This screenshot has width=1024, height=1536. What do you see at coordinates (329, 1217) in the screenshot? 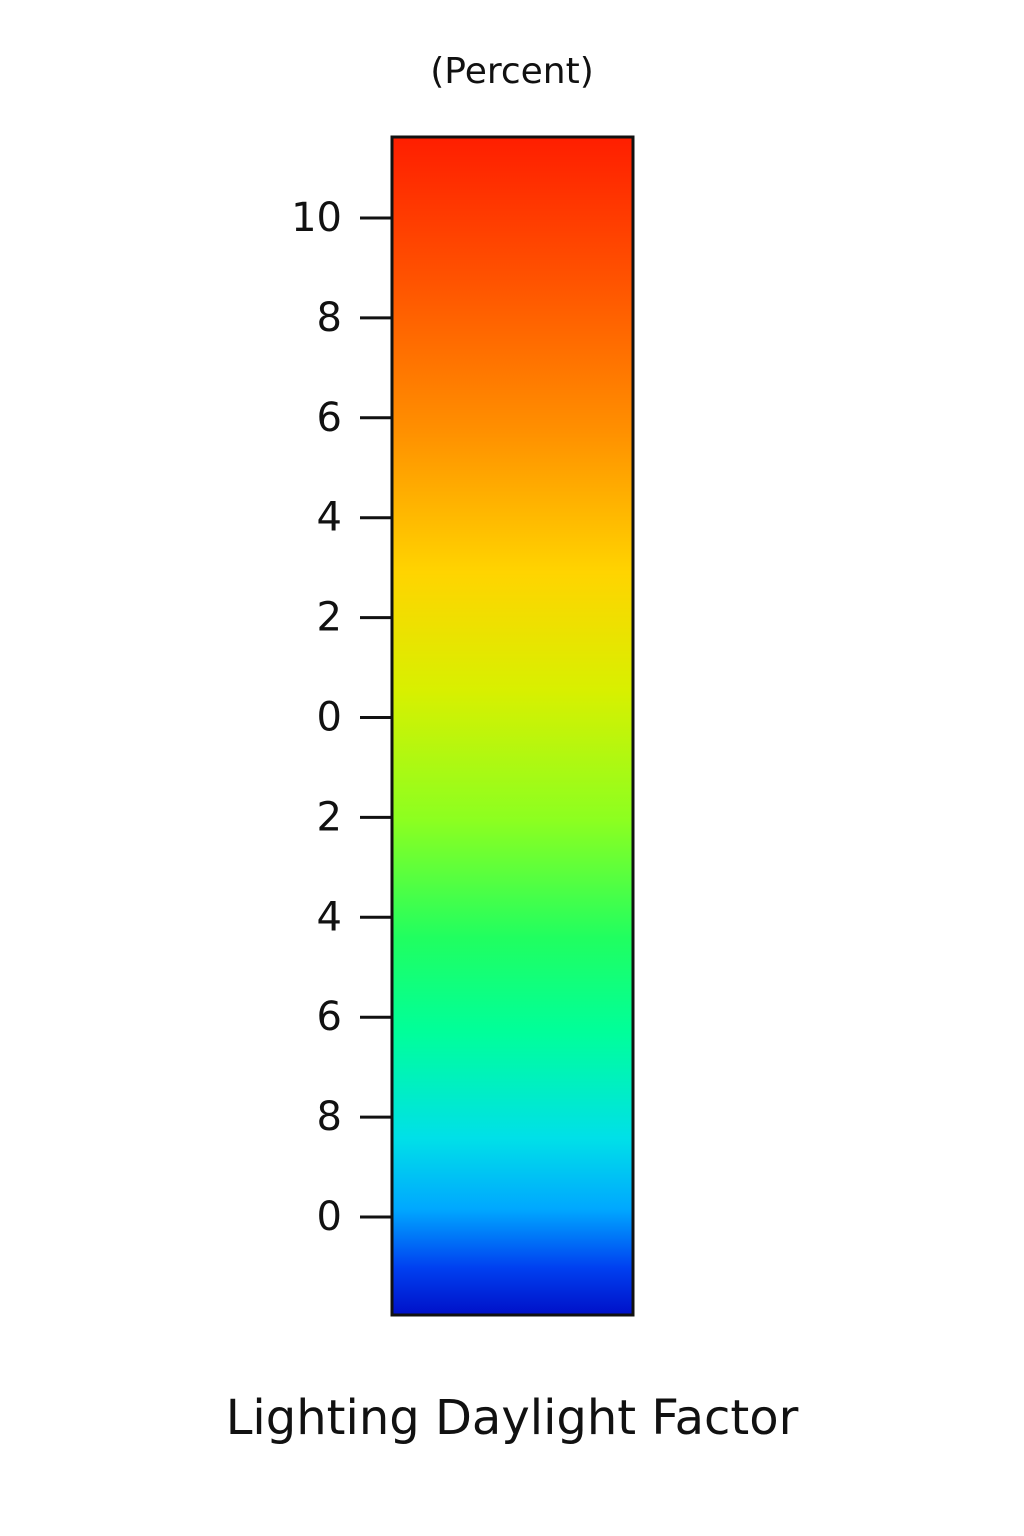
I see `tick-label-10: 0` at bounding box center [329, 1217].